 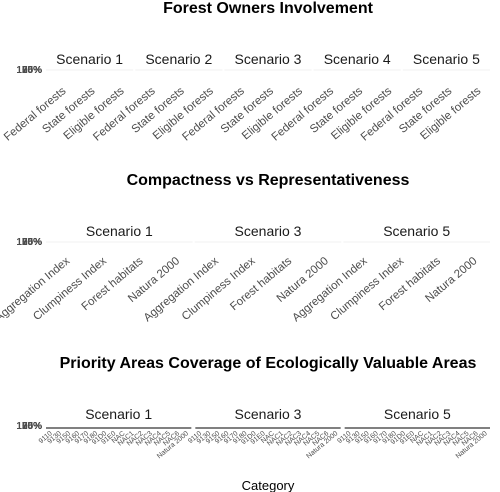 I want to click on chart3-y-tick-label: 0%, so click(x=35, y=426).